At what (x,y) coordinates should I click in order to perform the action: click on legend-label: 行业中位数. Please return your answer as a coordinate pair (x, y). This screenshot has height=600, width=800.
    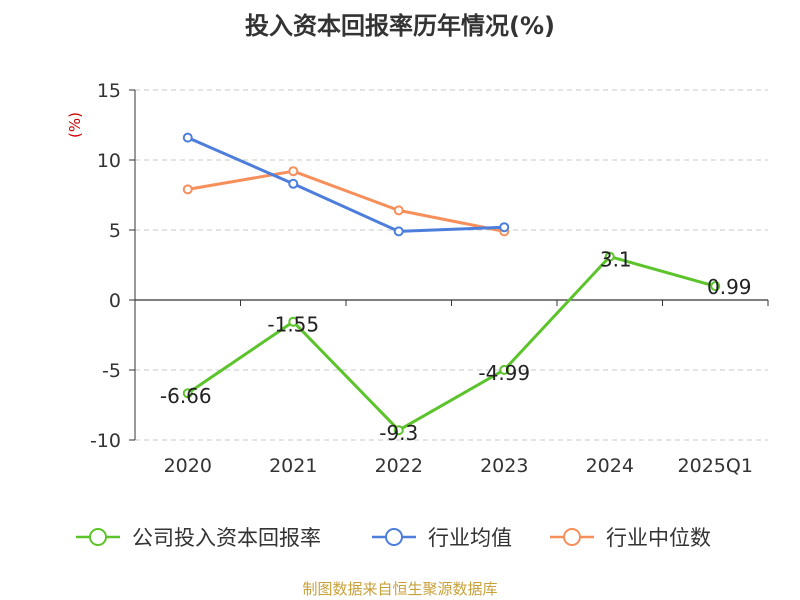
    Looking at the image, I should click on (658, 538).